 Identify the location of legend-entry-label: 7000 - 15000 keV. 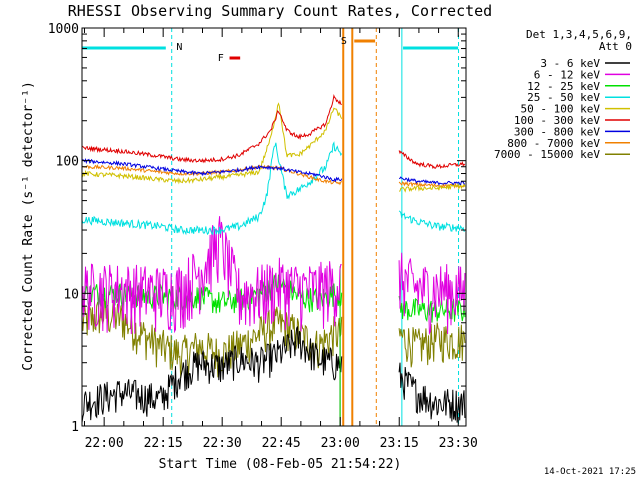
(547, 154).